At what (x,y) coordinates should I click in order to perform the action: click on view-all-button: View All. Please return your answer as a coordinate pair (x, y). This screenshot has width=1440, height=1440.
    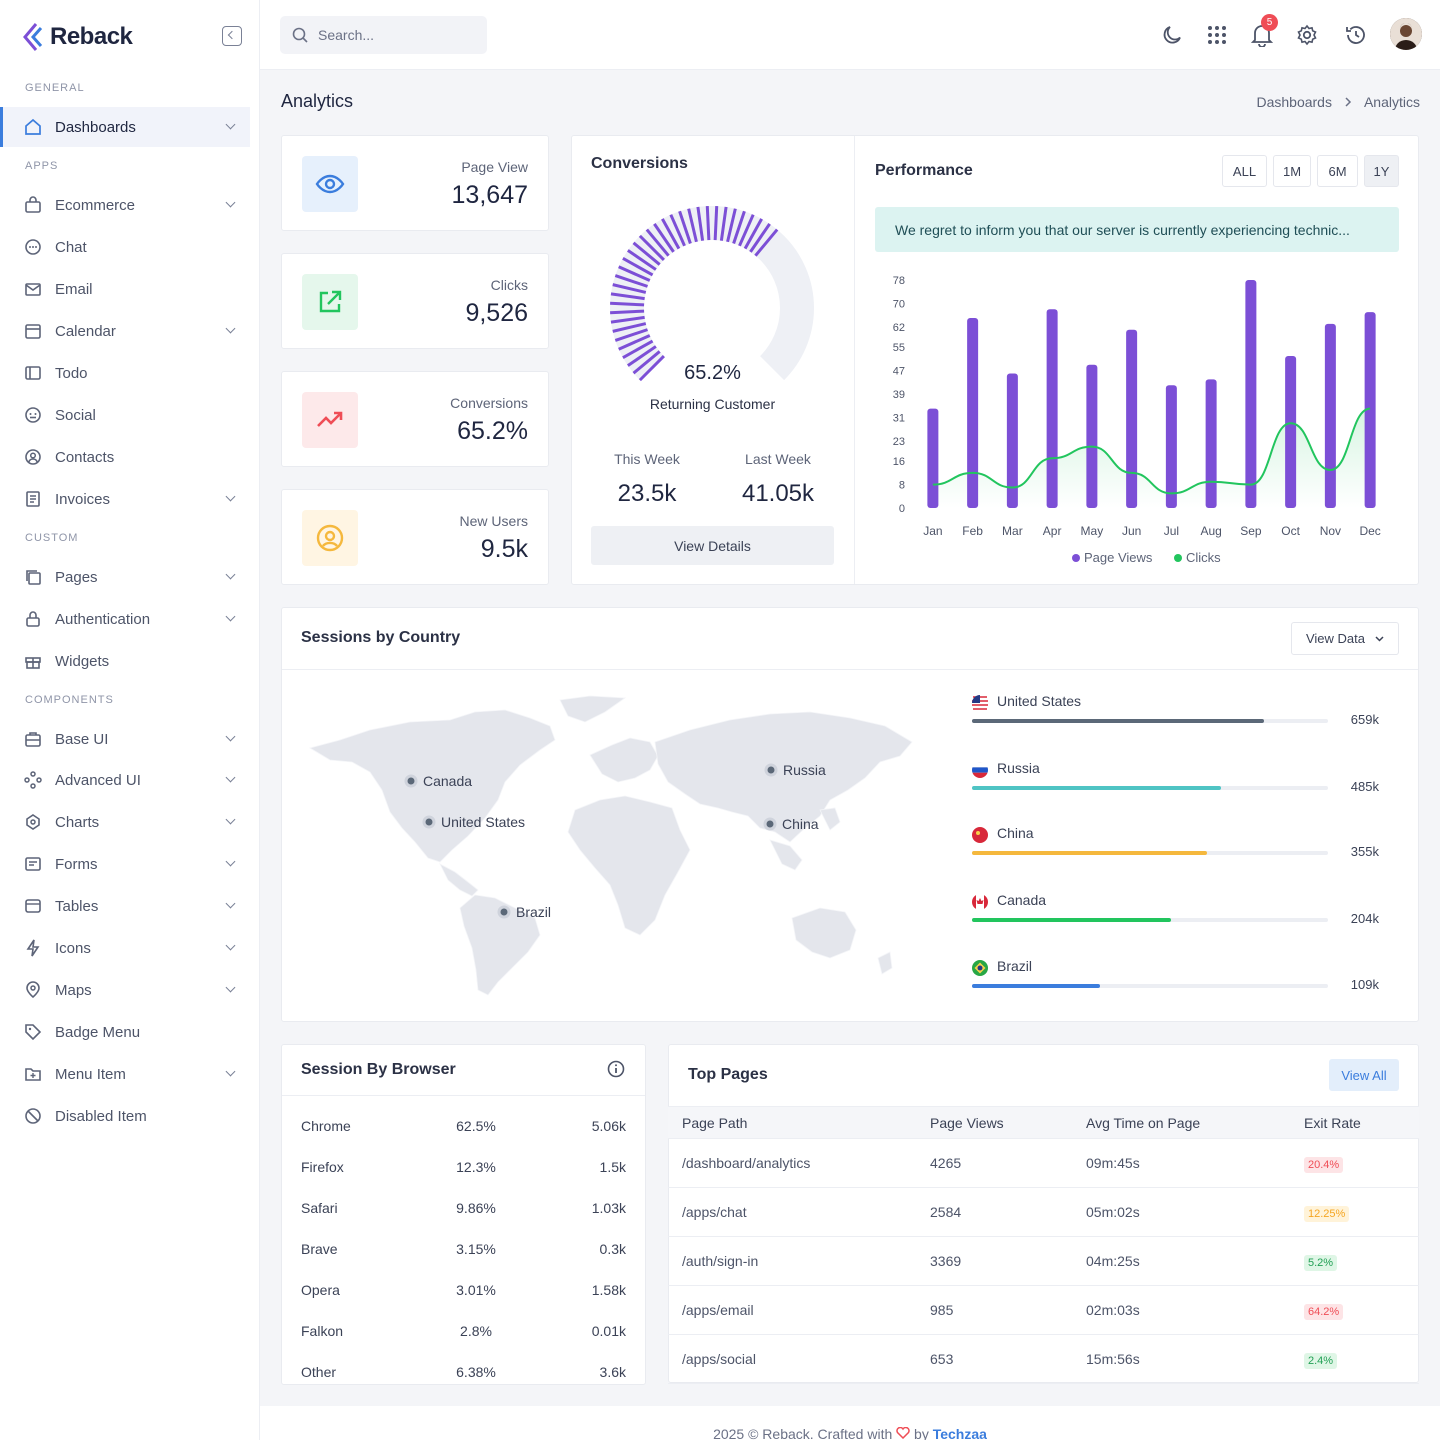
    Looking at the image, I should click on (1364, 1075).